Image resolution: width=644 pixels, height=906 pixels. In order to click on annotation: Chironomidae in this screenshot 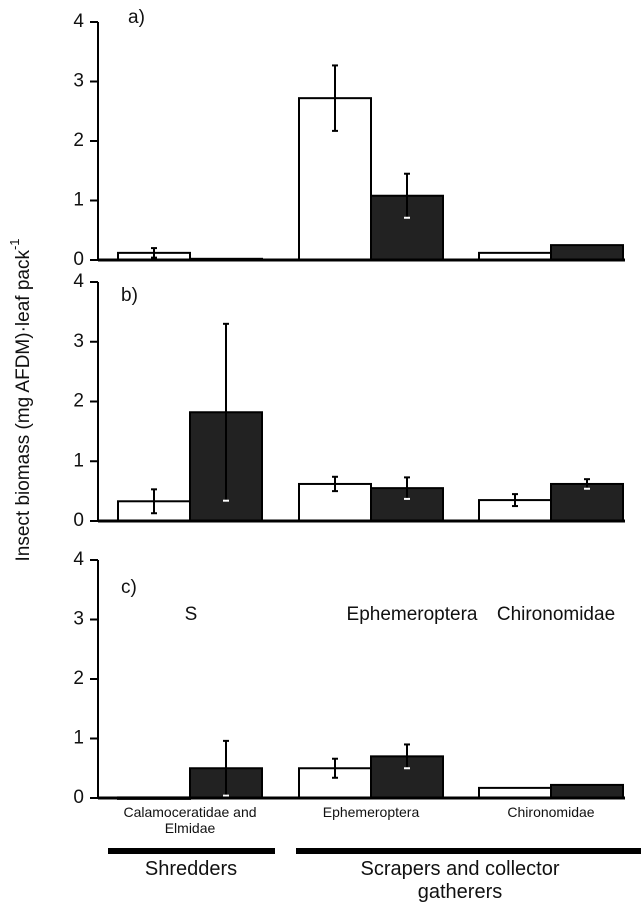, I will do `click(556, 614)`.